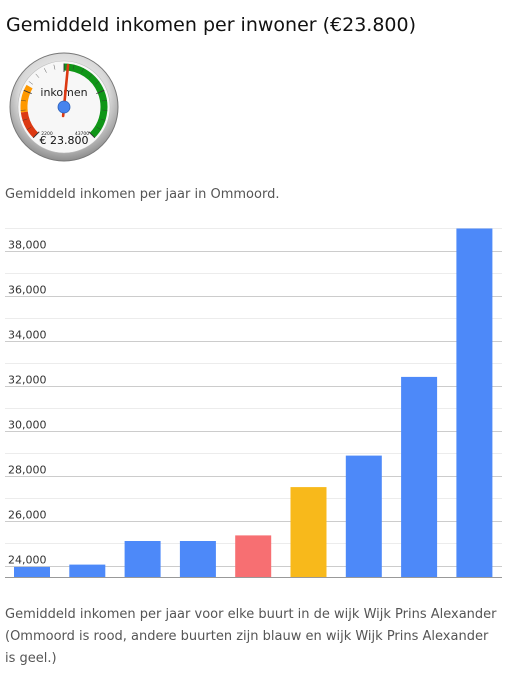 The width and height of the screenshot is (512, 687). Describe the element at coordinates (142, 194) in the screenshot. I see `chart-subtitle: Gemiddeld inkomen per jaar in Ommoord.` at that location.